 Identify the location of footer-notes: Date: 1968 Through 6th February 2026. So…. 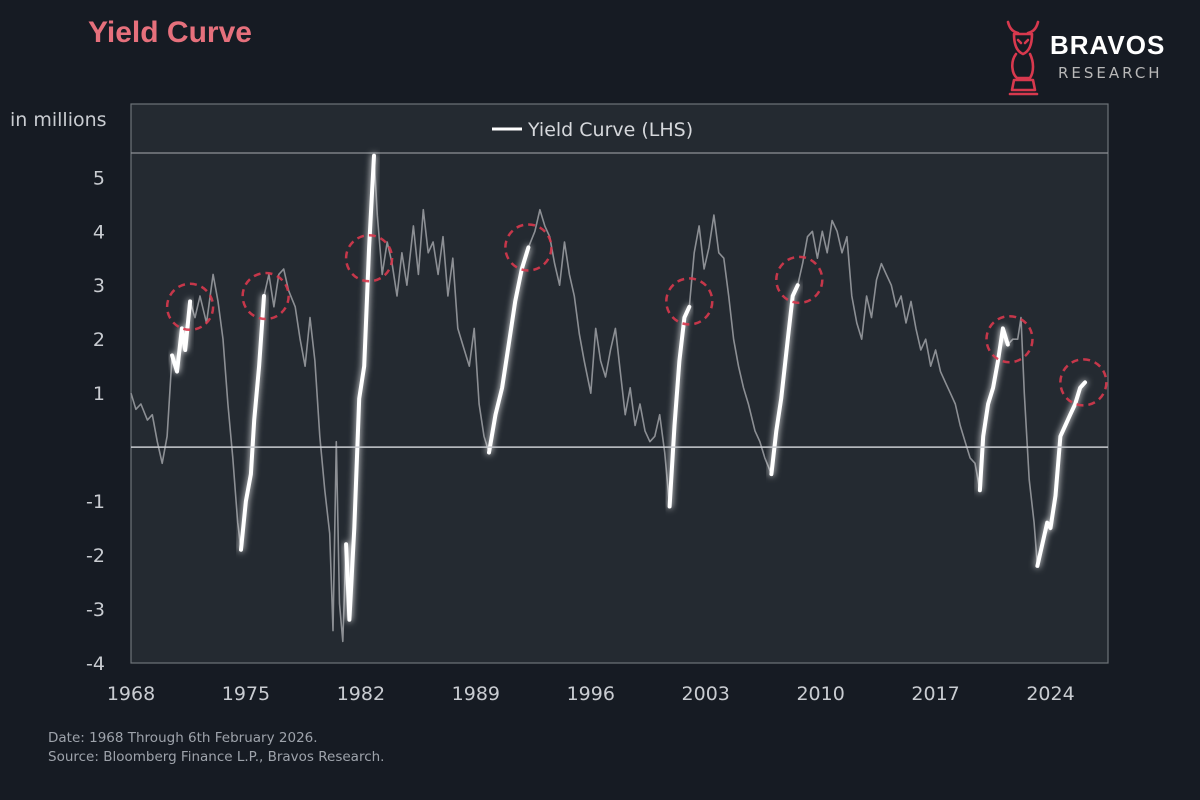
(216, 748).